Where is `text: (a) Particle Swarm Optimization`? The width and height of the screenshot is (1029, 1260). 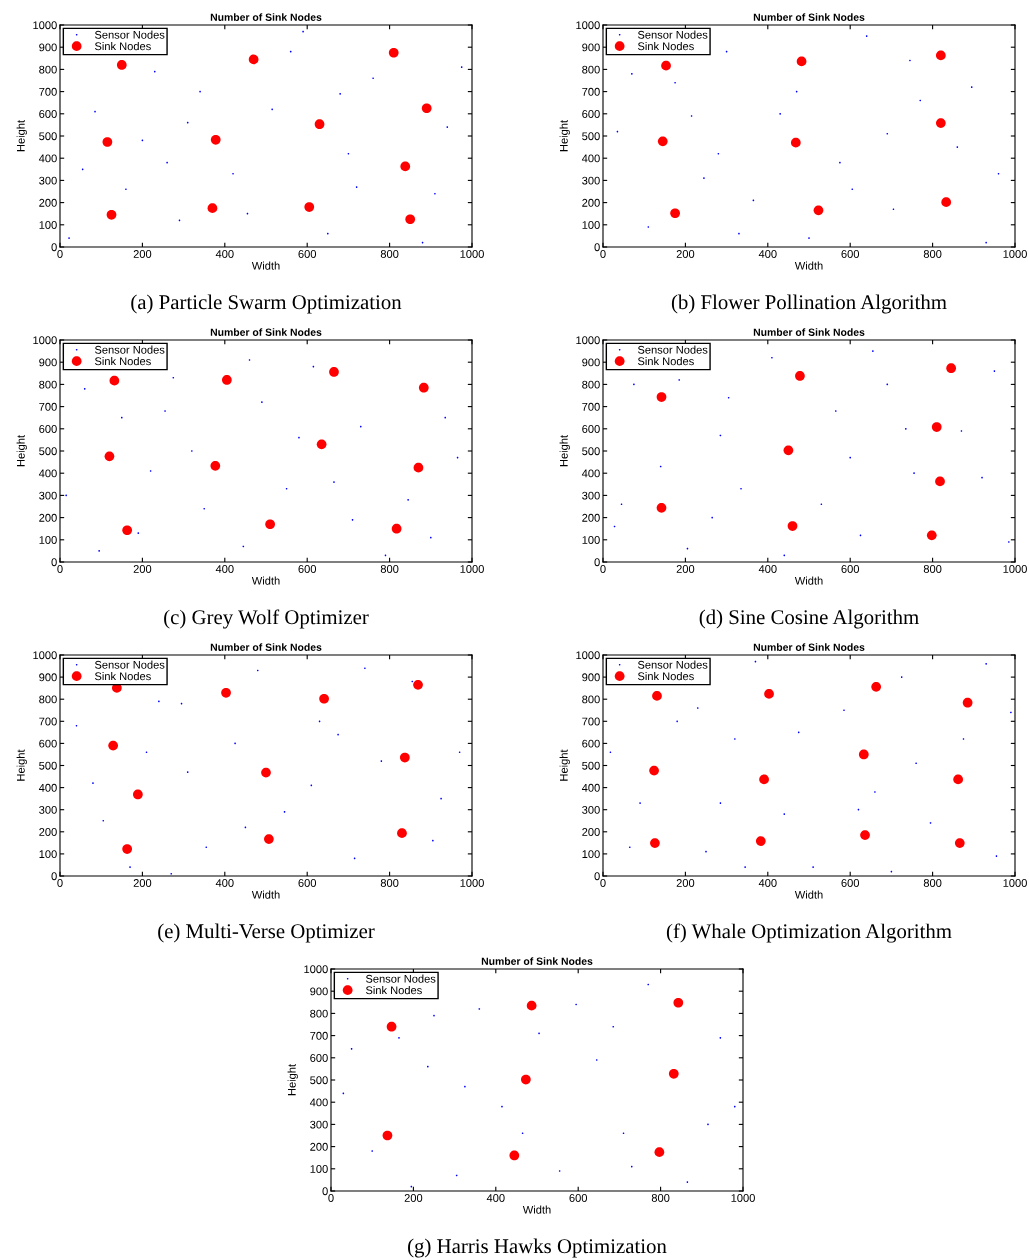 text: (a) Particle Swarm Optimization is located at coordinates (266, 304).